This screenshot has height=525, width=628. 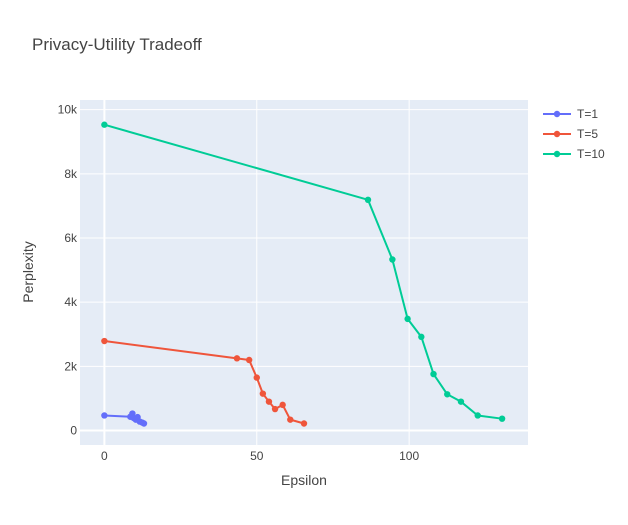 What do you see at coordinates (587, 114) in the screenshot?
I see `legend-label: T=1` at bounding box center [587, 114].